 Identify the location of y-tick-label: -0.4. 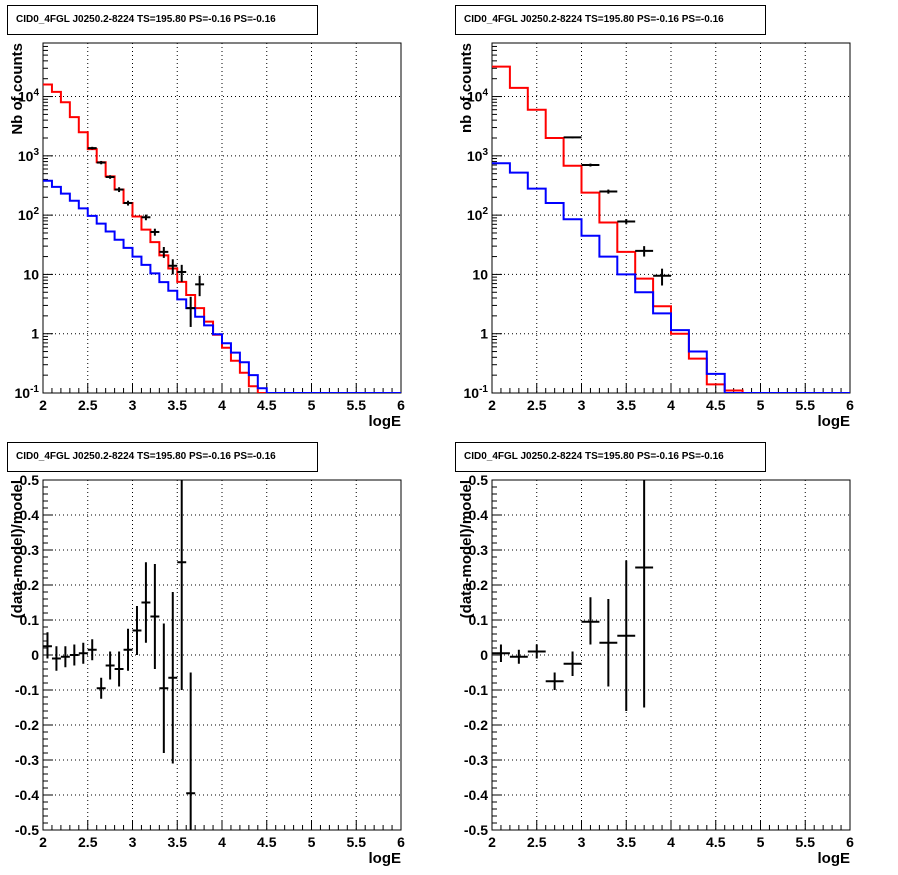
(476, 795).